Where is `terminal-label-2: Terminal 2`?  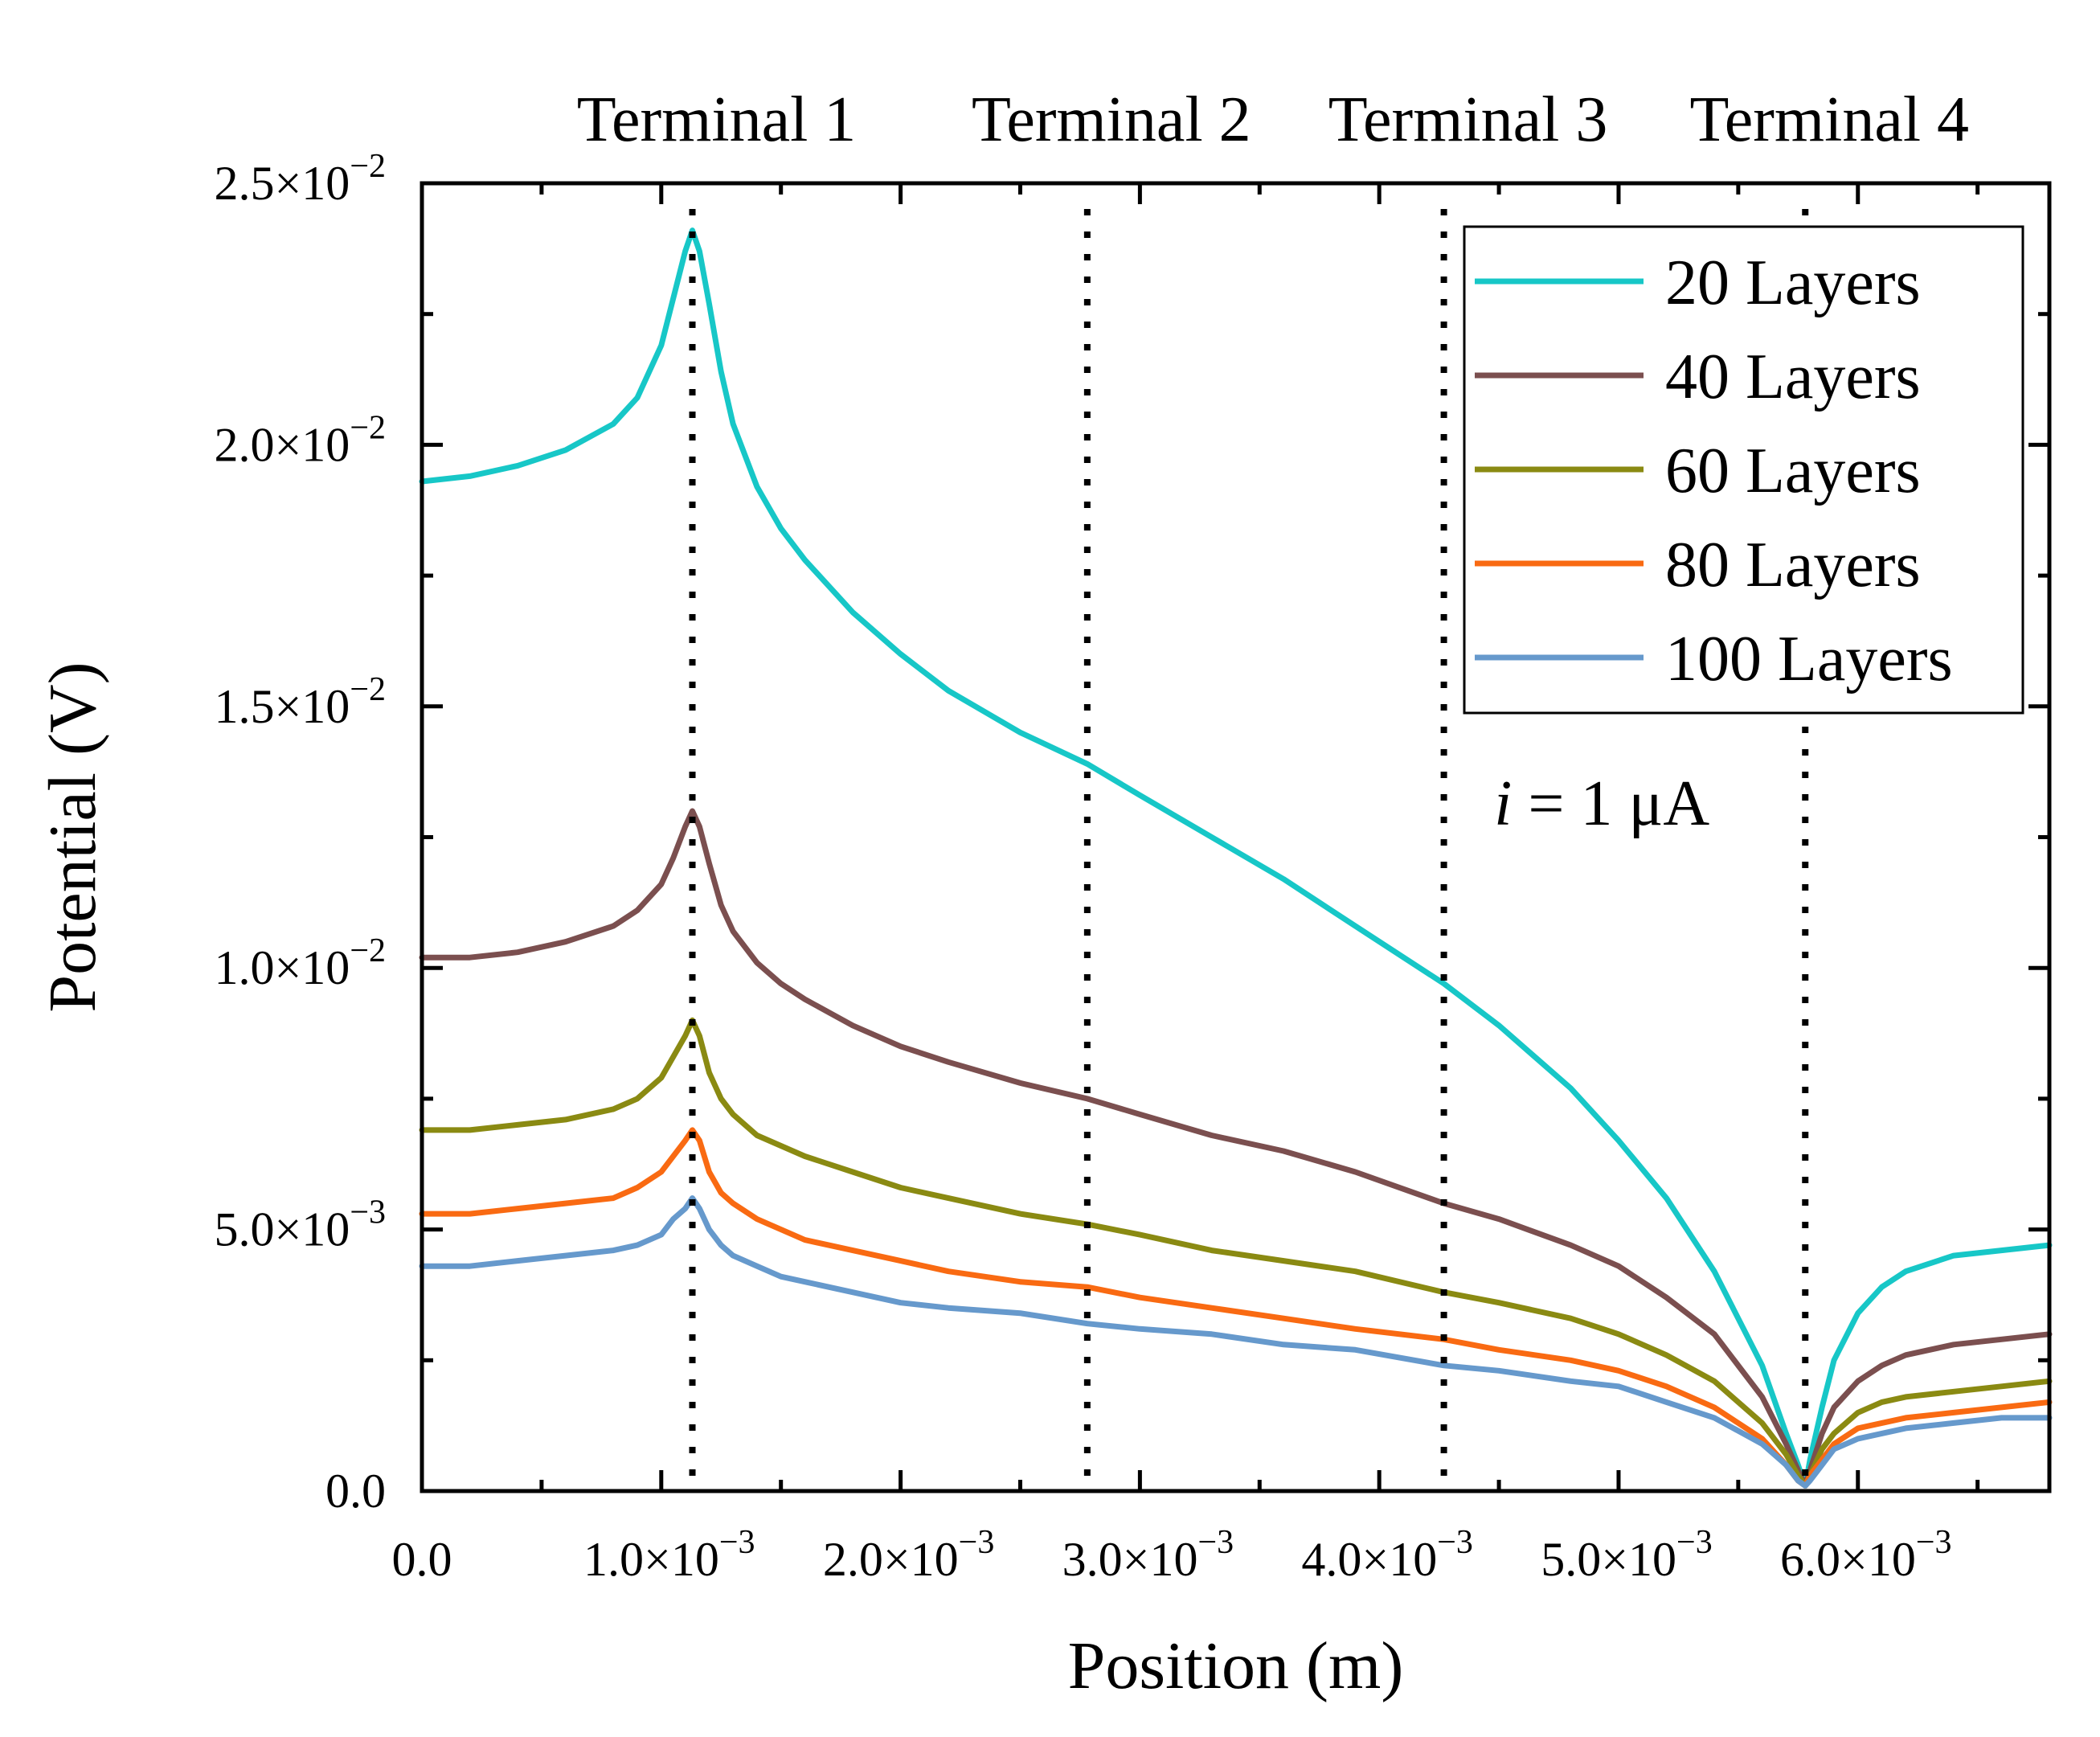
terminal-label-2: Terminal 2 is located at coordinates (1111, 119).